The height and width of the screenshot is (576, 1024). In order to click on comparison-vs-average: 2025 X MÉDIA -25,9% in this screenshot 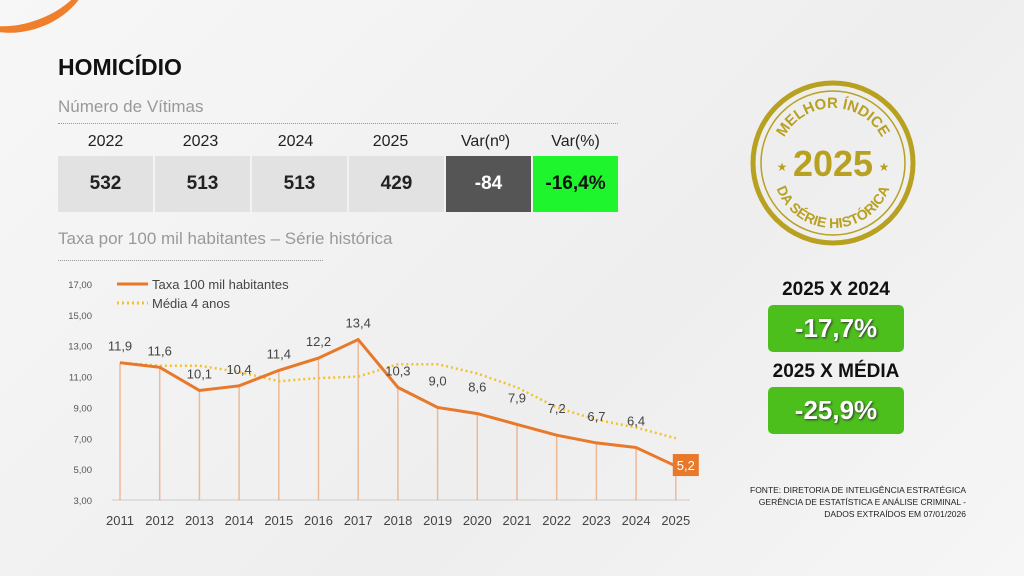, I will do `click(836, 397)`.